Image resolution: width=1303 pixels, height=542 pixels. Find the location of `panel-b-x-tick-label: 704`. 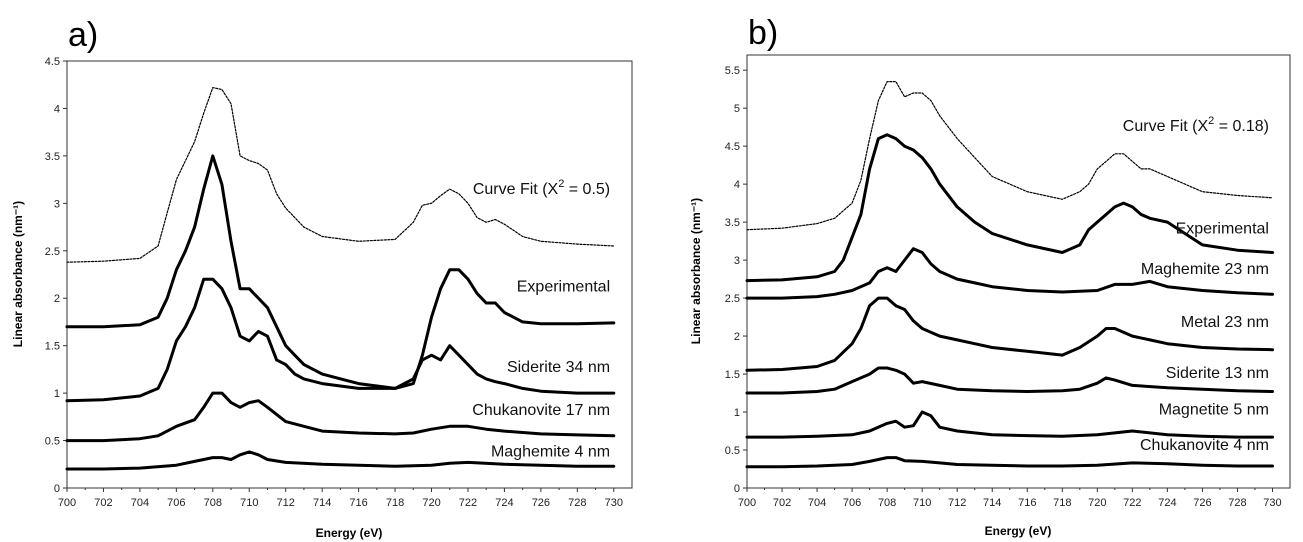

panel-b-x-tick-label: 704 is located at coordinates (817, 503).